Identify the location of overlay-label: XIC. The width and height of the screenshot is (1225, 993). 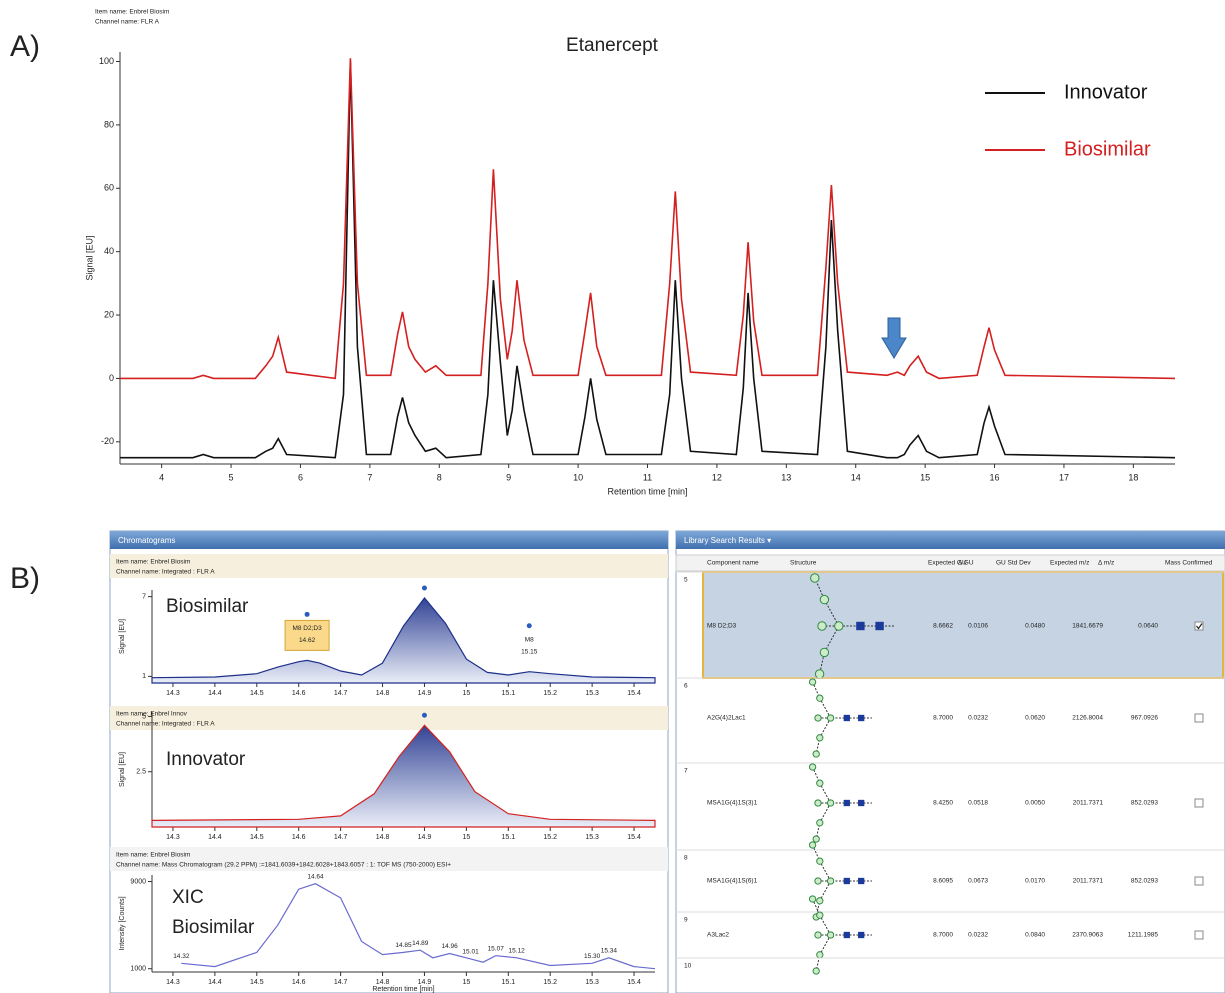
(188, 897).